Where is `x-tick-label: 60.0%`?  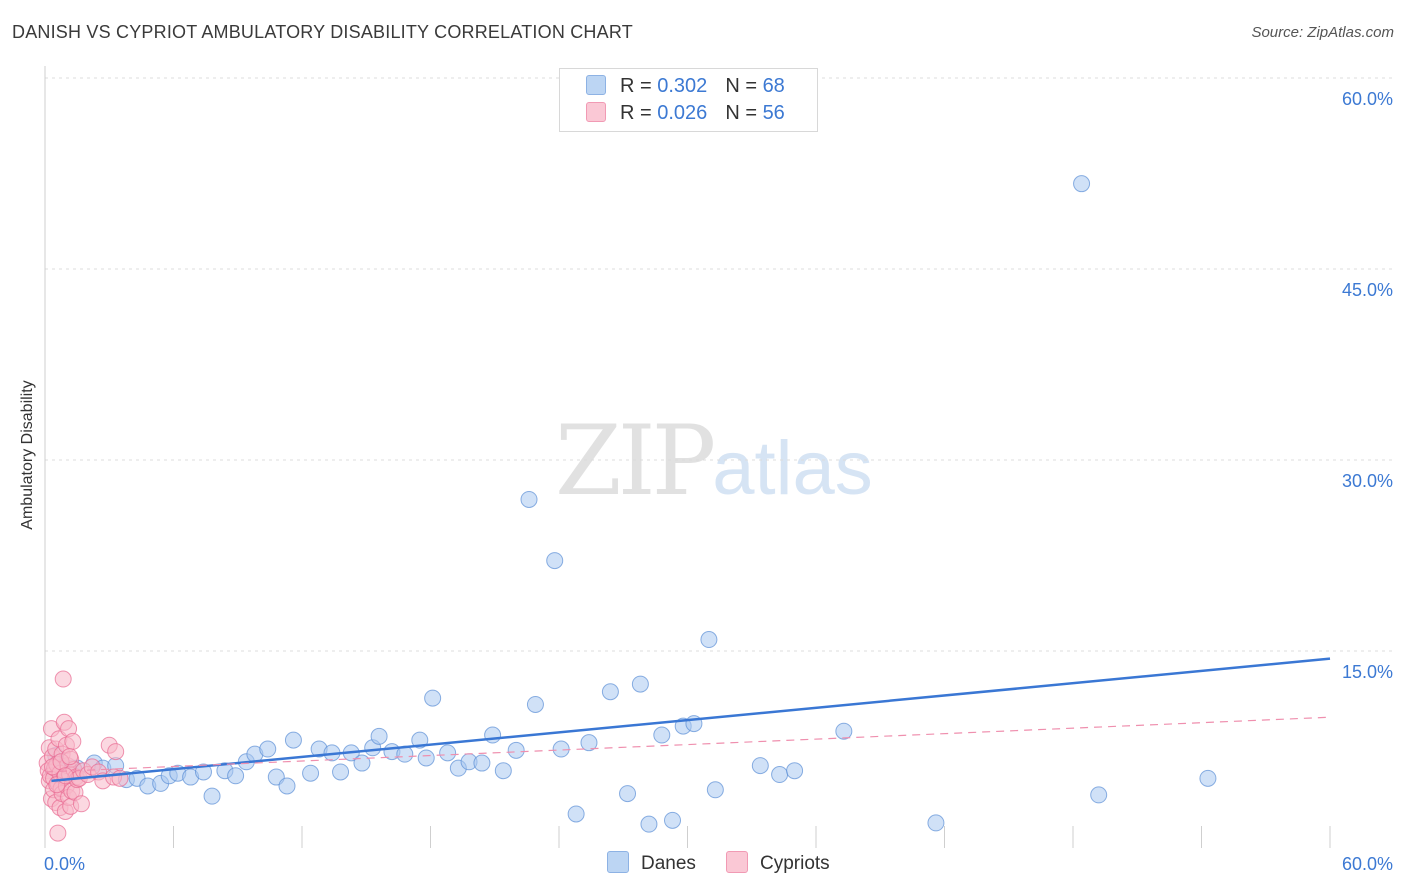 x-tick-label: 60.0% is located at coordinates (1367, 864).